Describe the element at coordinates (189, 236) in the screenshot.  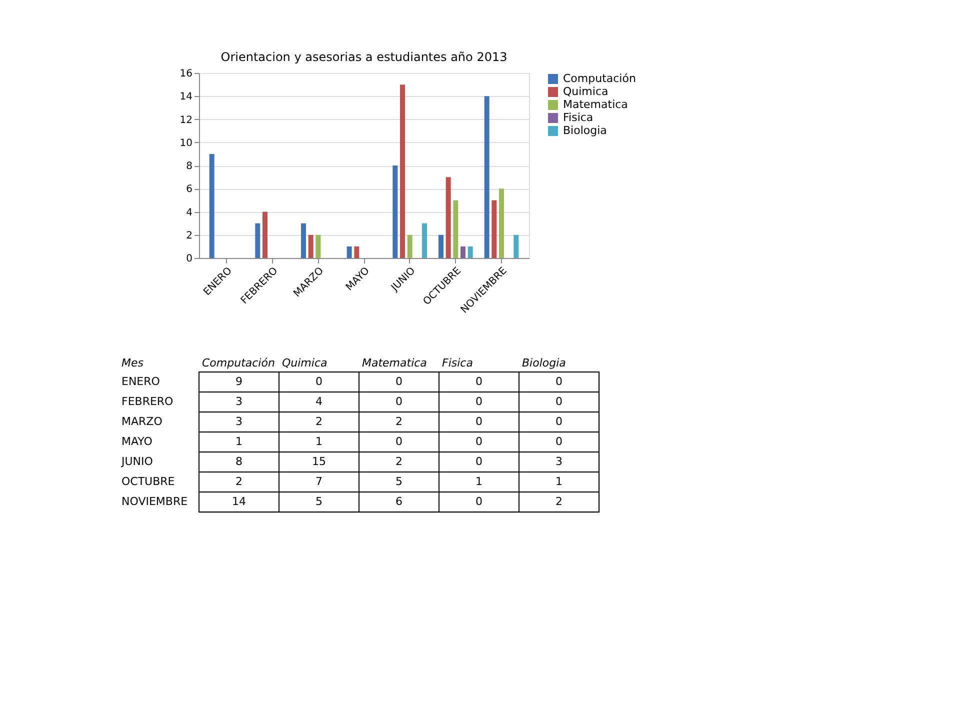
I see `y-tick-label: 2` at that location.